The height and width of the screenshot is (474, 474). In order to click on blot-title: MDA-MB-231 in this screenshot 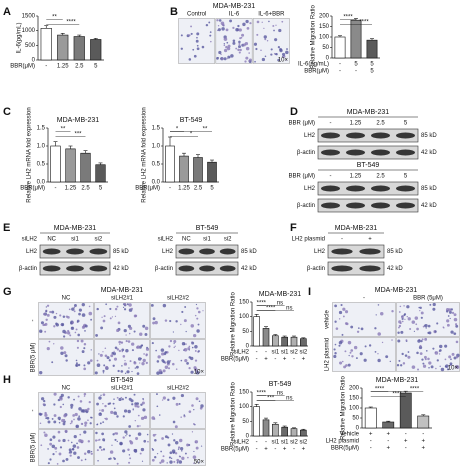, I will do `click(368, 112)`.